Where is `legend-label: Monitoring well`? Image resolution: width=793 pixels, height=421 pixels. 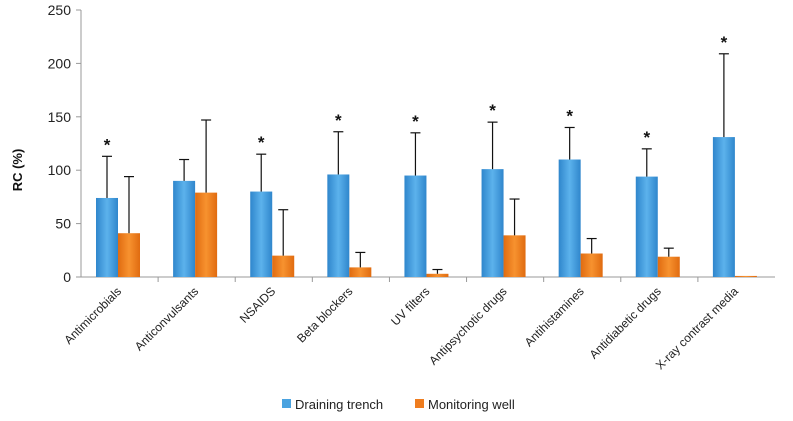
legend-label: Monitoring well is located at coordinates (471, 404).